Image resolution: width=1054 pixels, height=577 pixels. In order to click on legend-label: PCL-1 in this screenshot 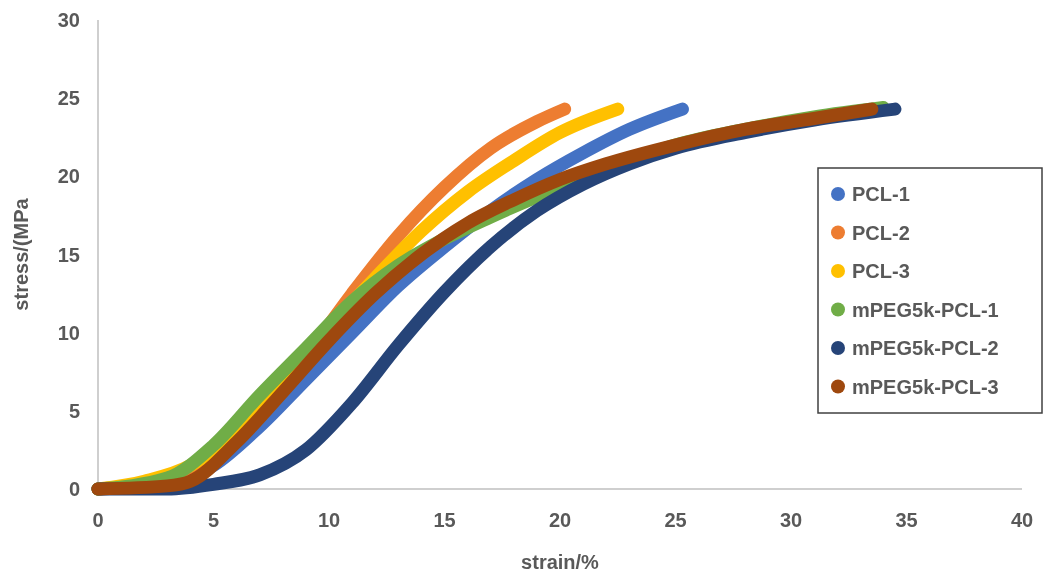, I will do `click(881, 194)`.